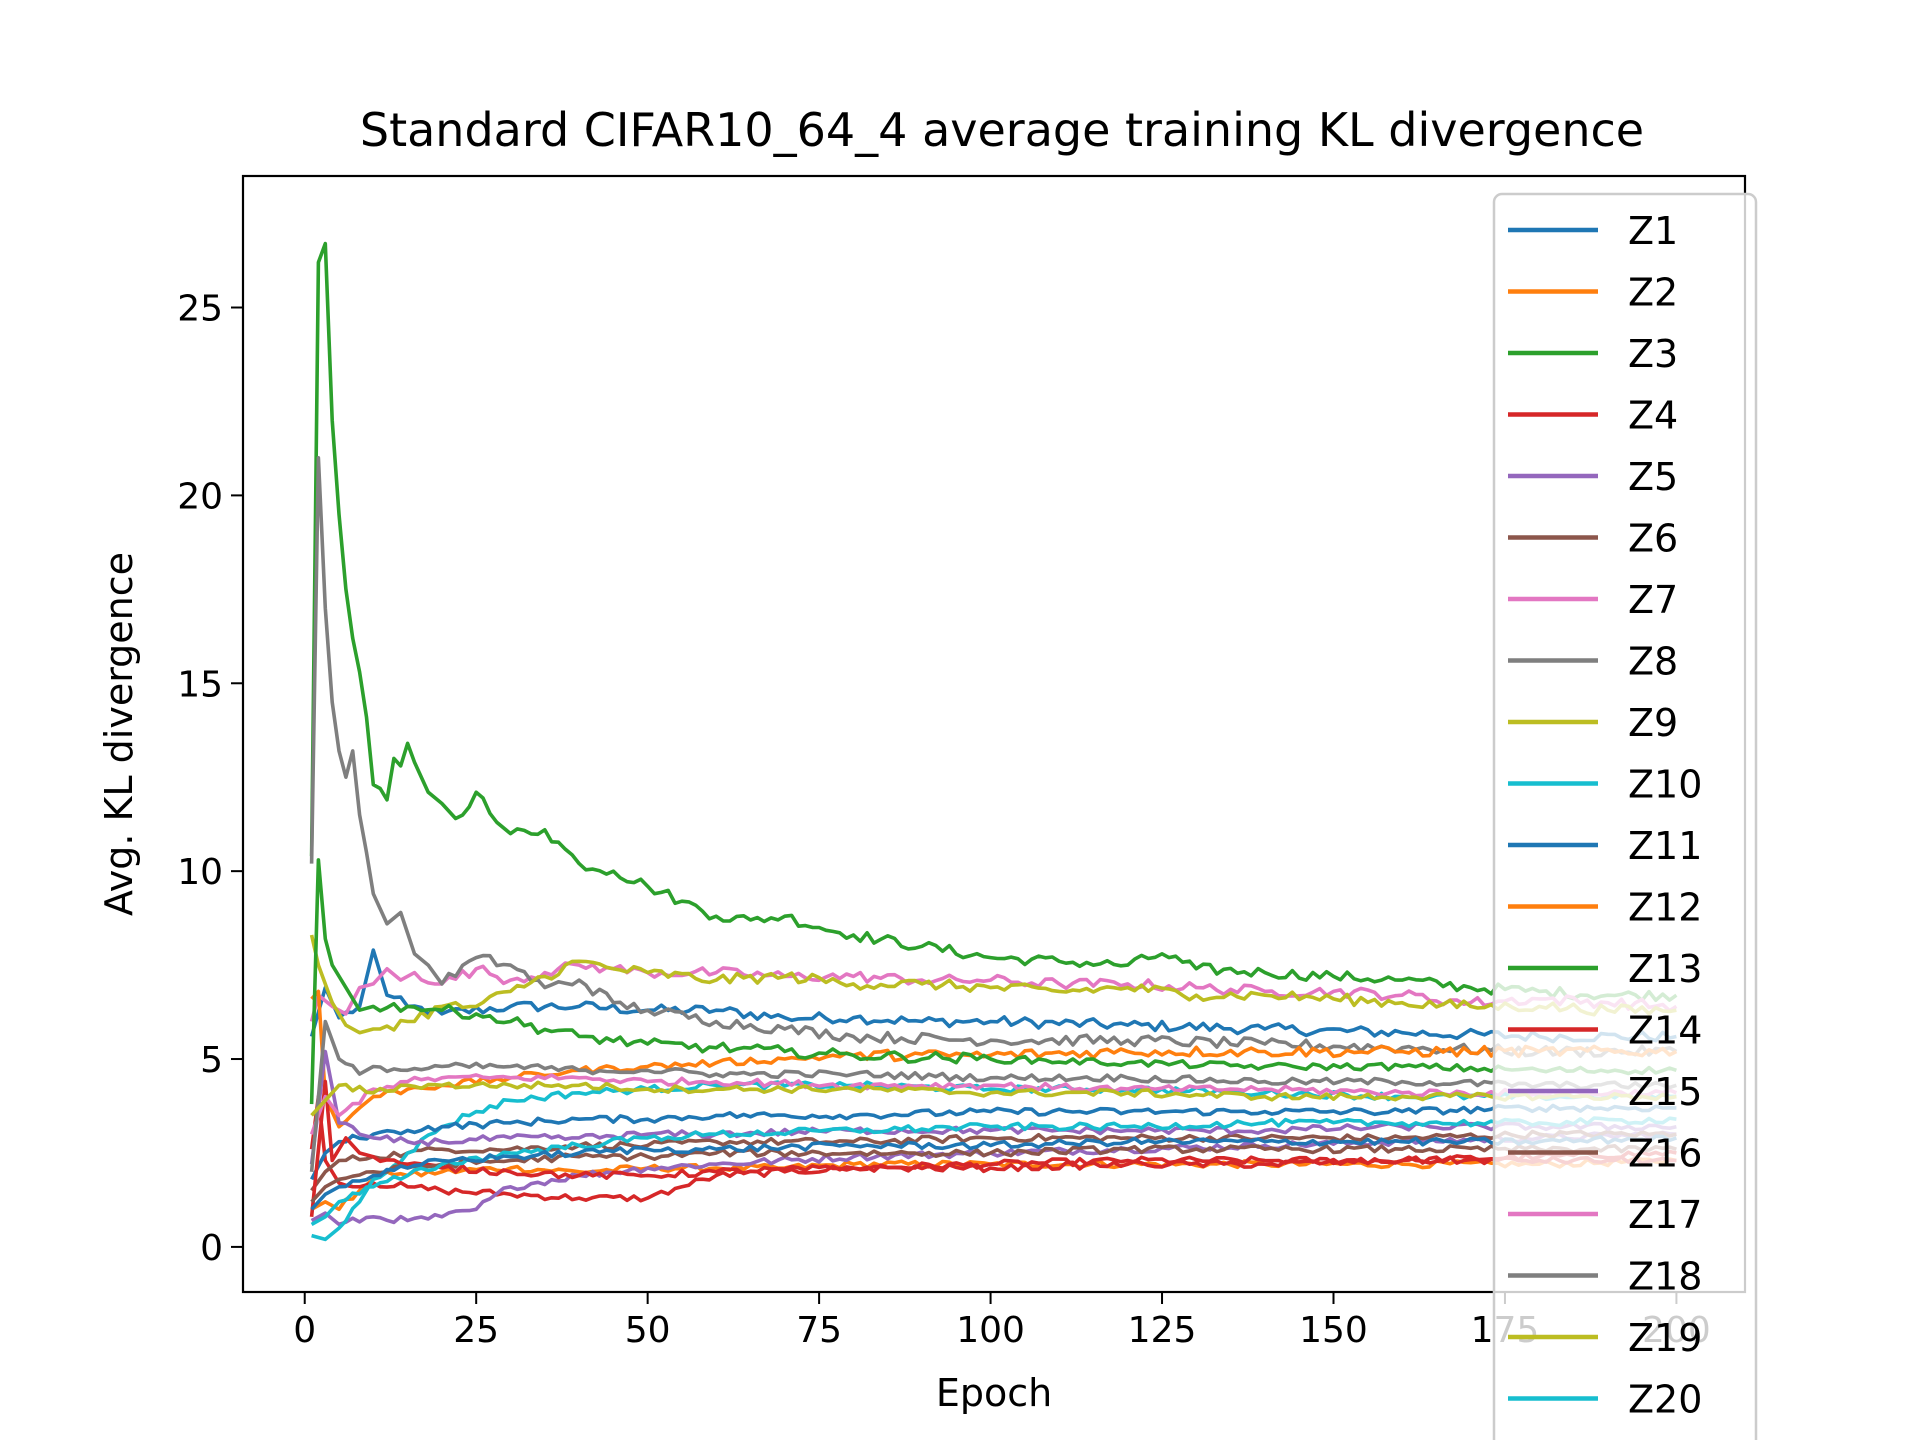 This screenshot has width=1920, height=1440. What do you see at coordinates (200, 496) in the screenshot?
I see `y-tick-label: 20` at bounding box center [200, 496].